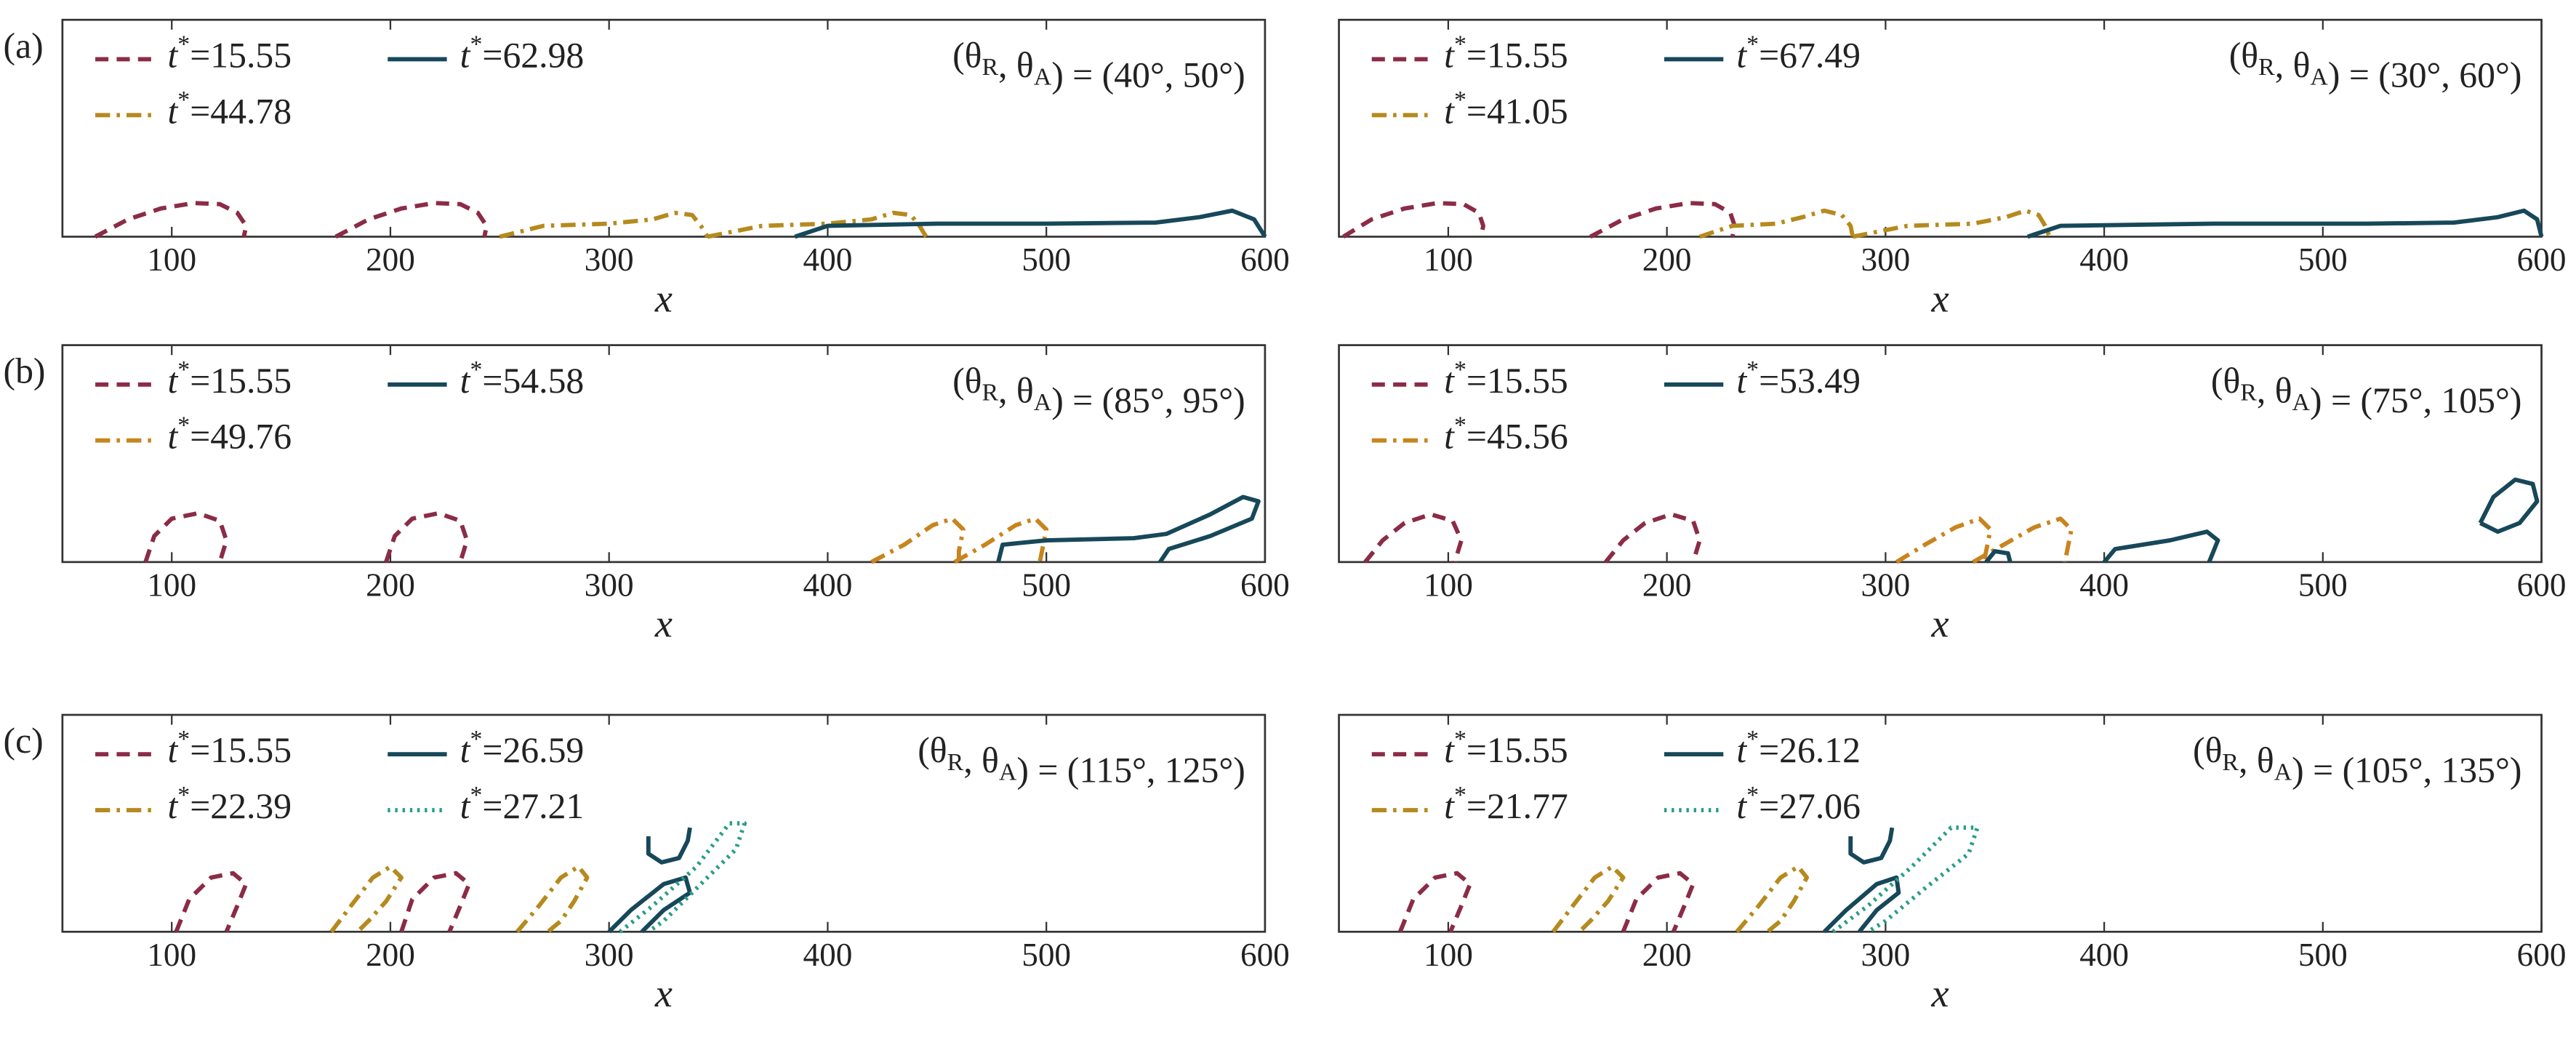 The width and height of the screenshot is (2576, 1037). What do you see at coordinates (2376, 65) in the screenshot?
I see `annotation: (θR, θA) = (30°, 60°)` at bounding box center [2376, 65].